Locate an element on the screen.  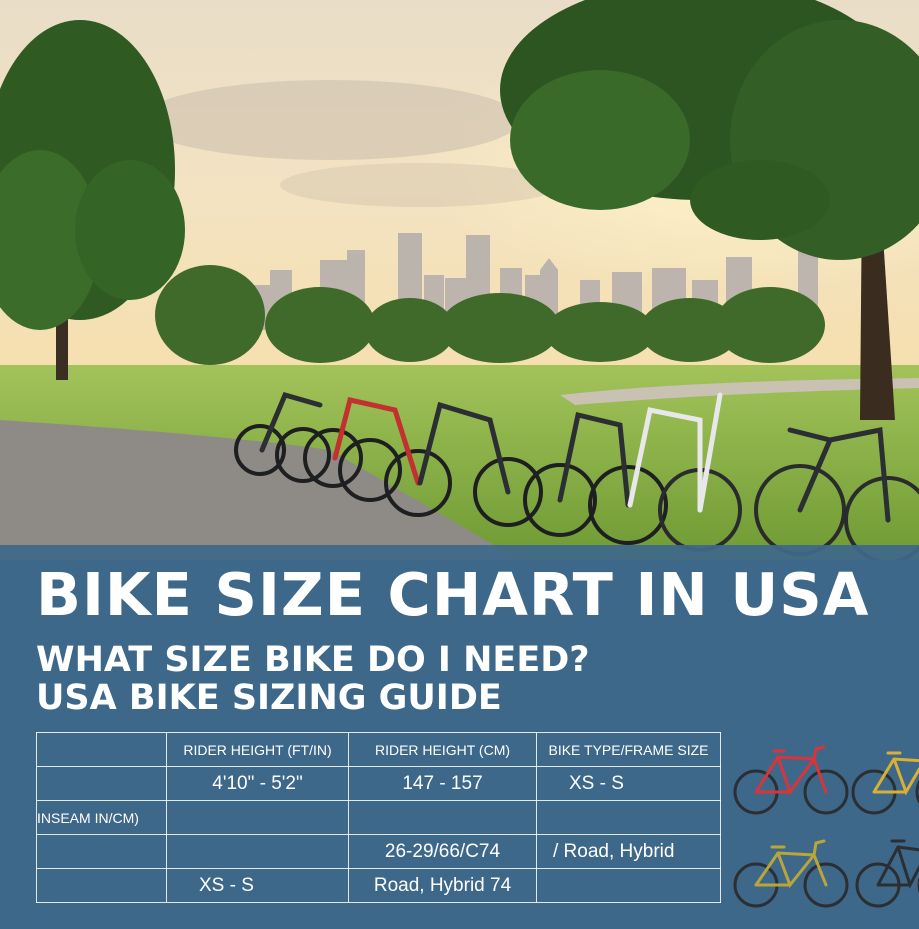
header-cell is located at coordinates (101, 749).